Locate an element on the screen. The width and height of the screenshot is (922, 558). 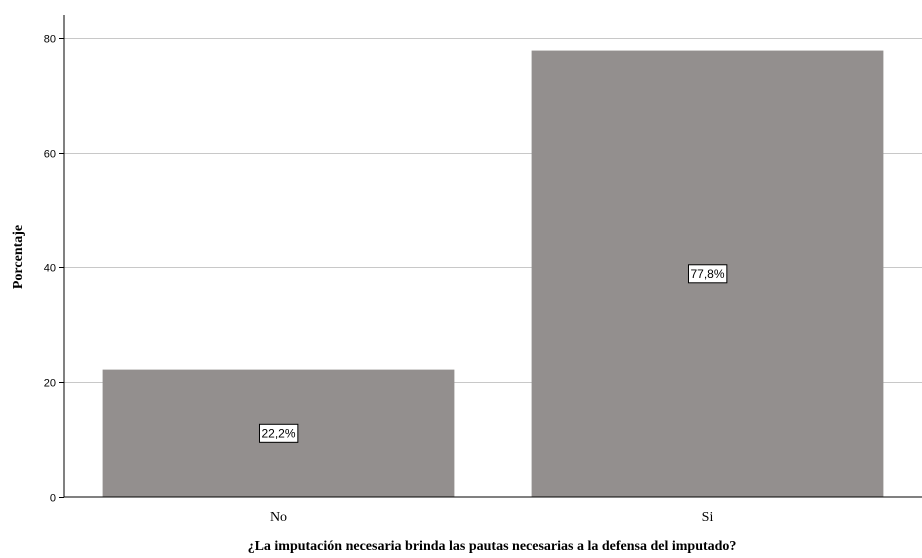
data-label-text: 77,8% is located at coordinates (707, 274).